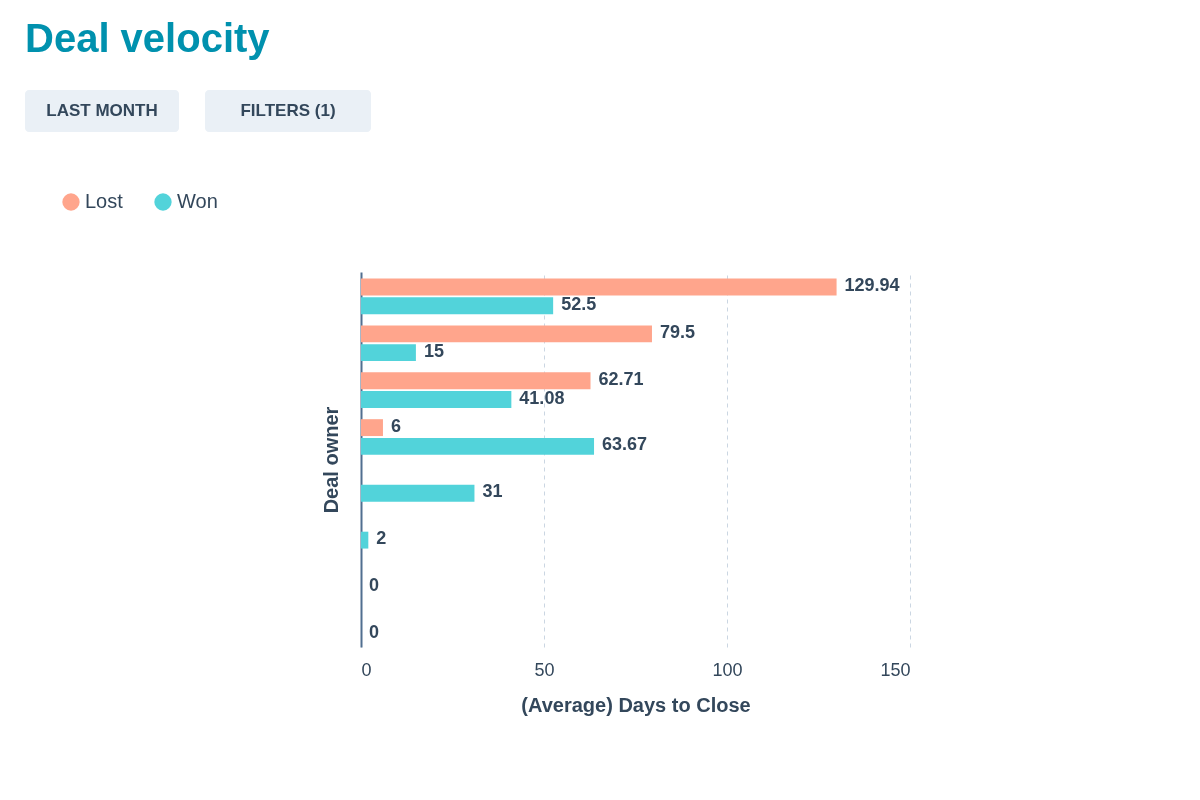 Image resolution: width=1200 pixels, height=800 pixels. Describe the element at coordinates (621, 378) in the screenshot. I see `data-label: 62.71` at that location.